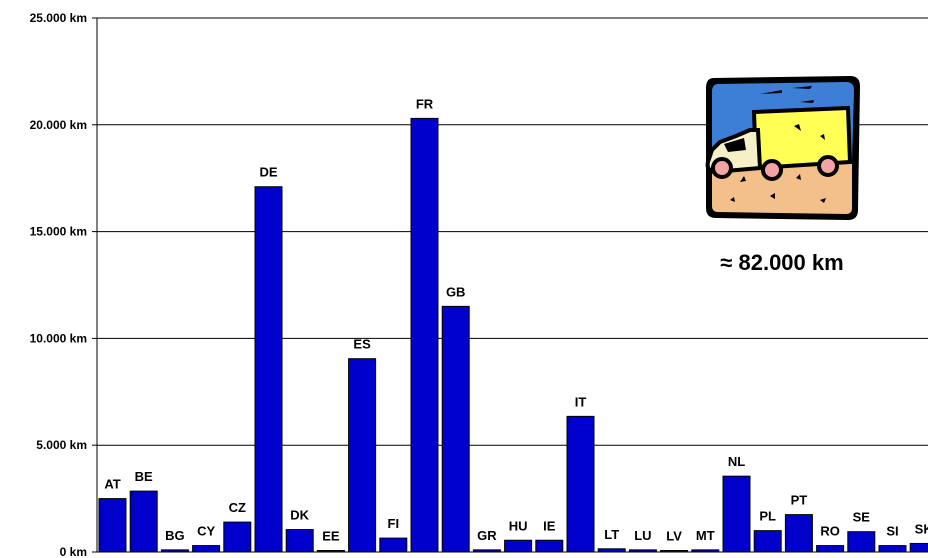 The width and height of the screenshot is (928, 558). Describe the element at coordinates (782, 148) in the screenshot. I see `delivery-truck-icon` at that location.